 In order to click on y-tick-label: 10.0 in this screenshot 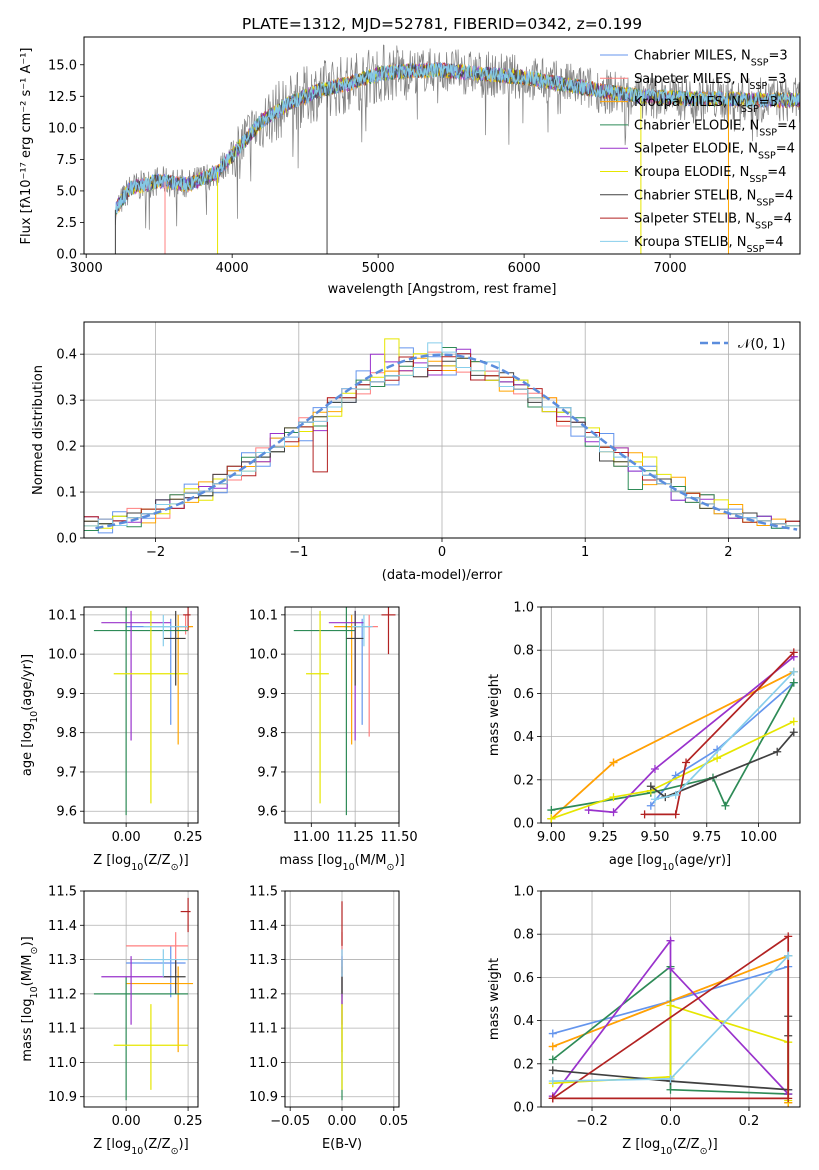, I will do `click(62, 128)`.